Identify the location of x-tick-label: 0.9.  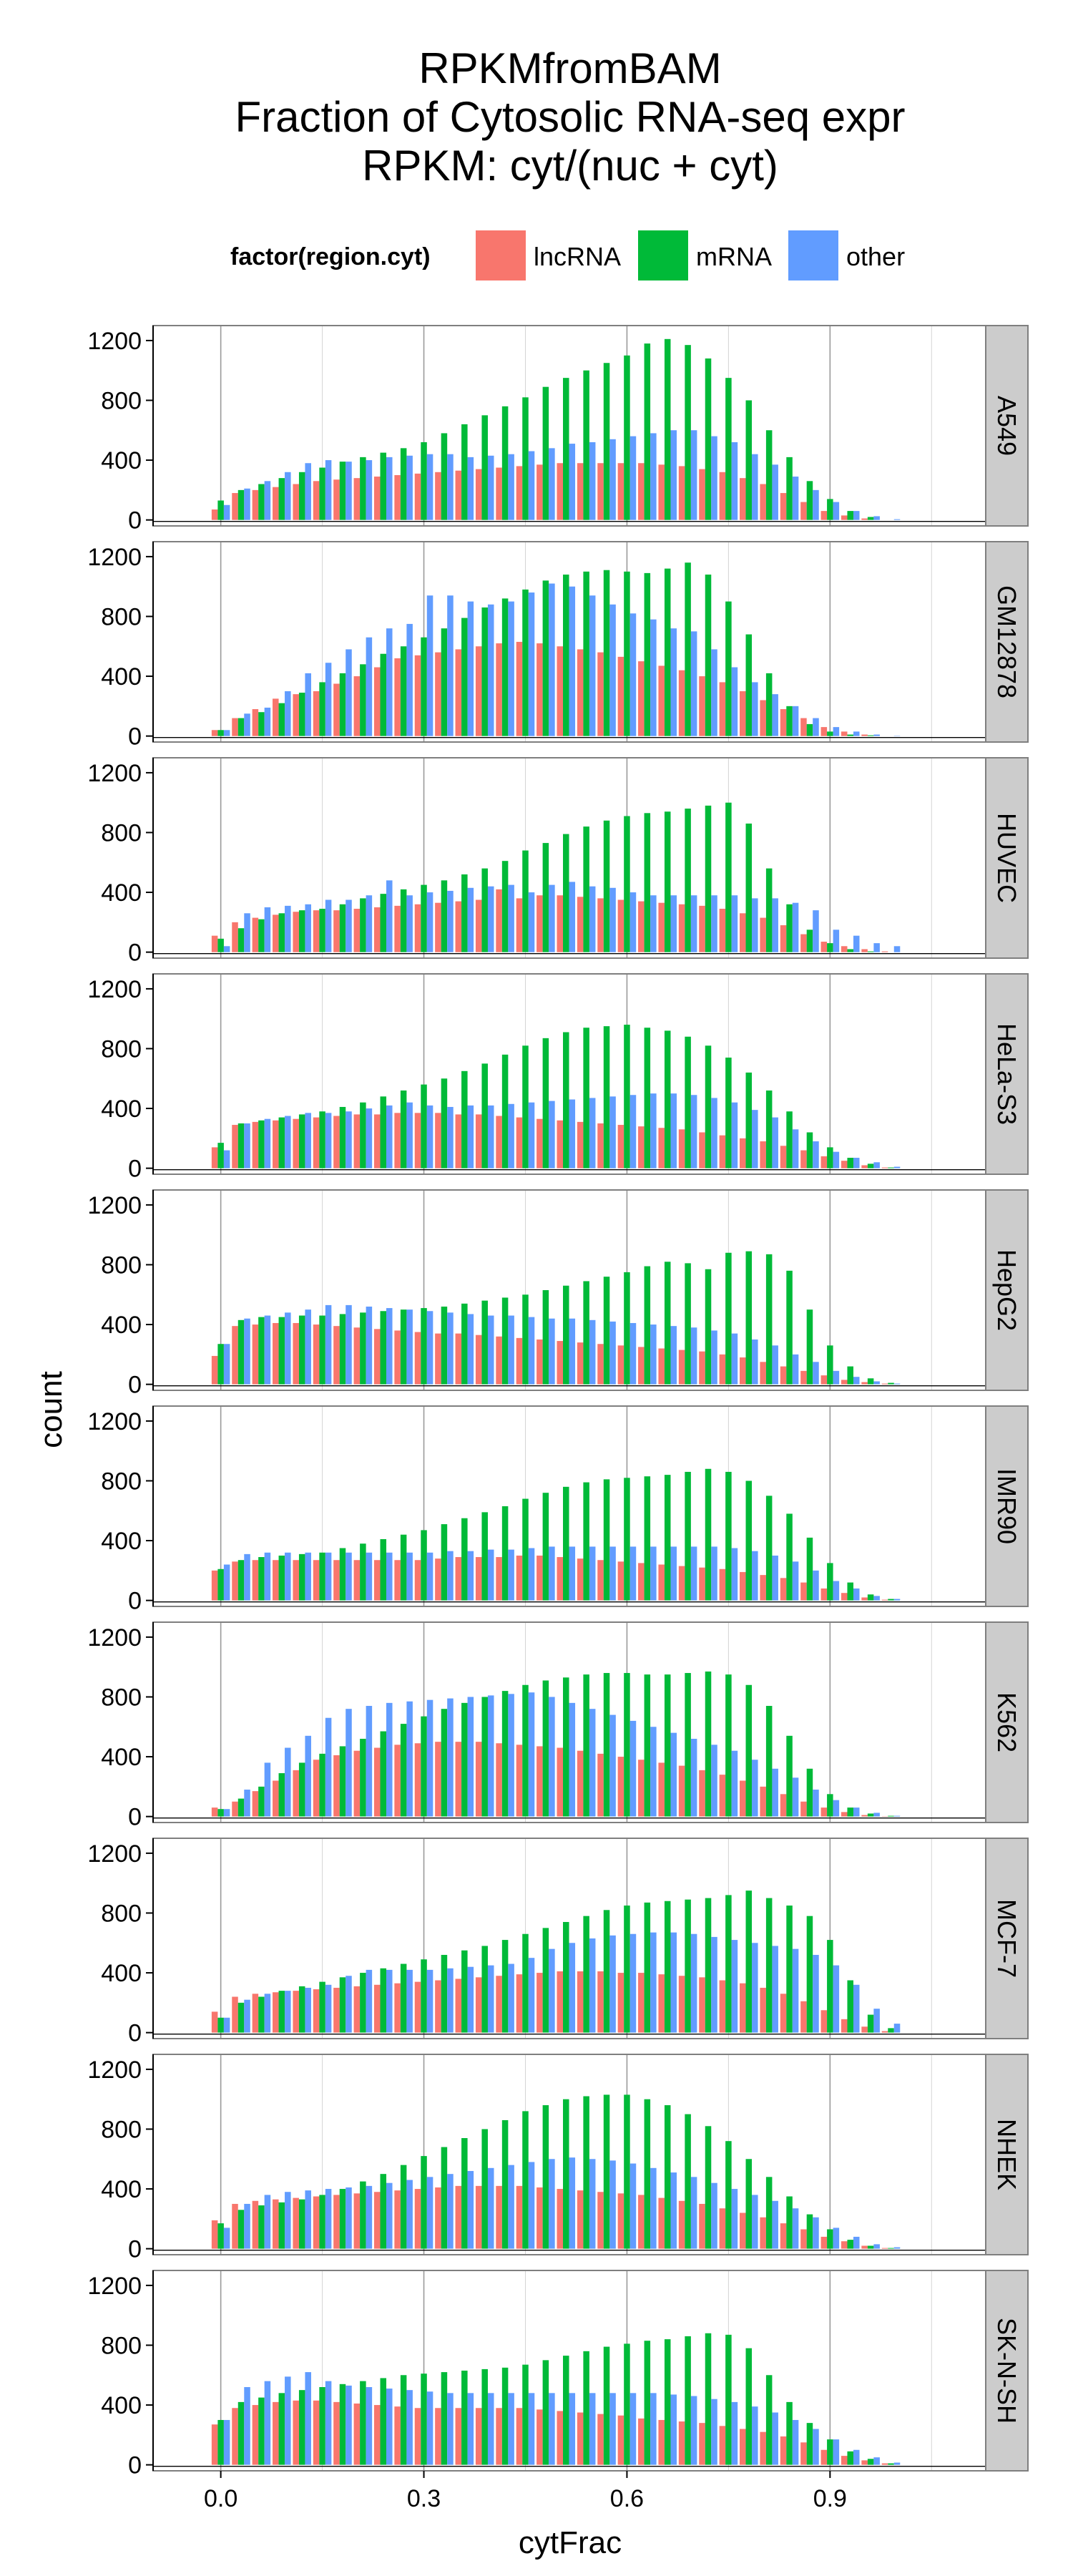
(830, 2498).